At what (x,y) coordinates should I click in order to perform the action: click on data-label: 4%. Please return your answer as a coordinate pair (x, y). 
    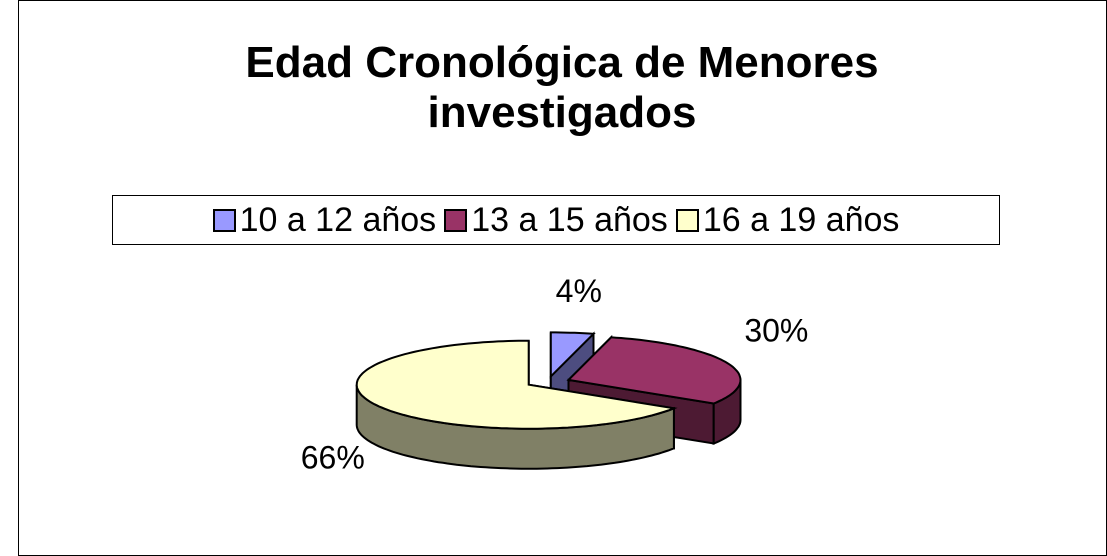
    Looking at the image, I should click on (579, 291).